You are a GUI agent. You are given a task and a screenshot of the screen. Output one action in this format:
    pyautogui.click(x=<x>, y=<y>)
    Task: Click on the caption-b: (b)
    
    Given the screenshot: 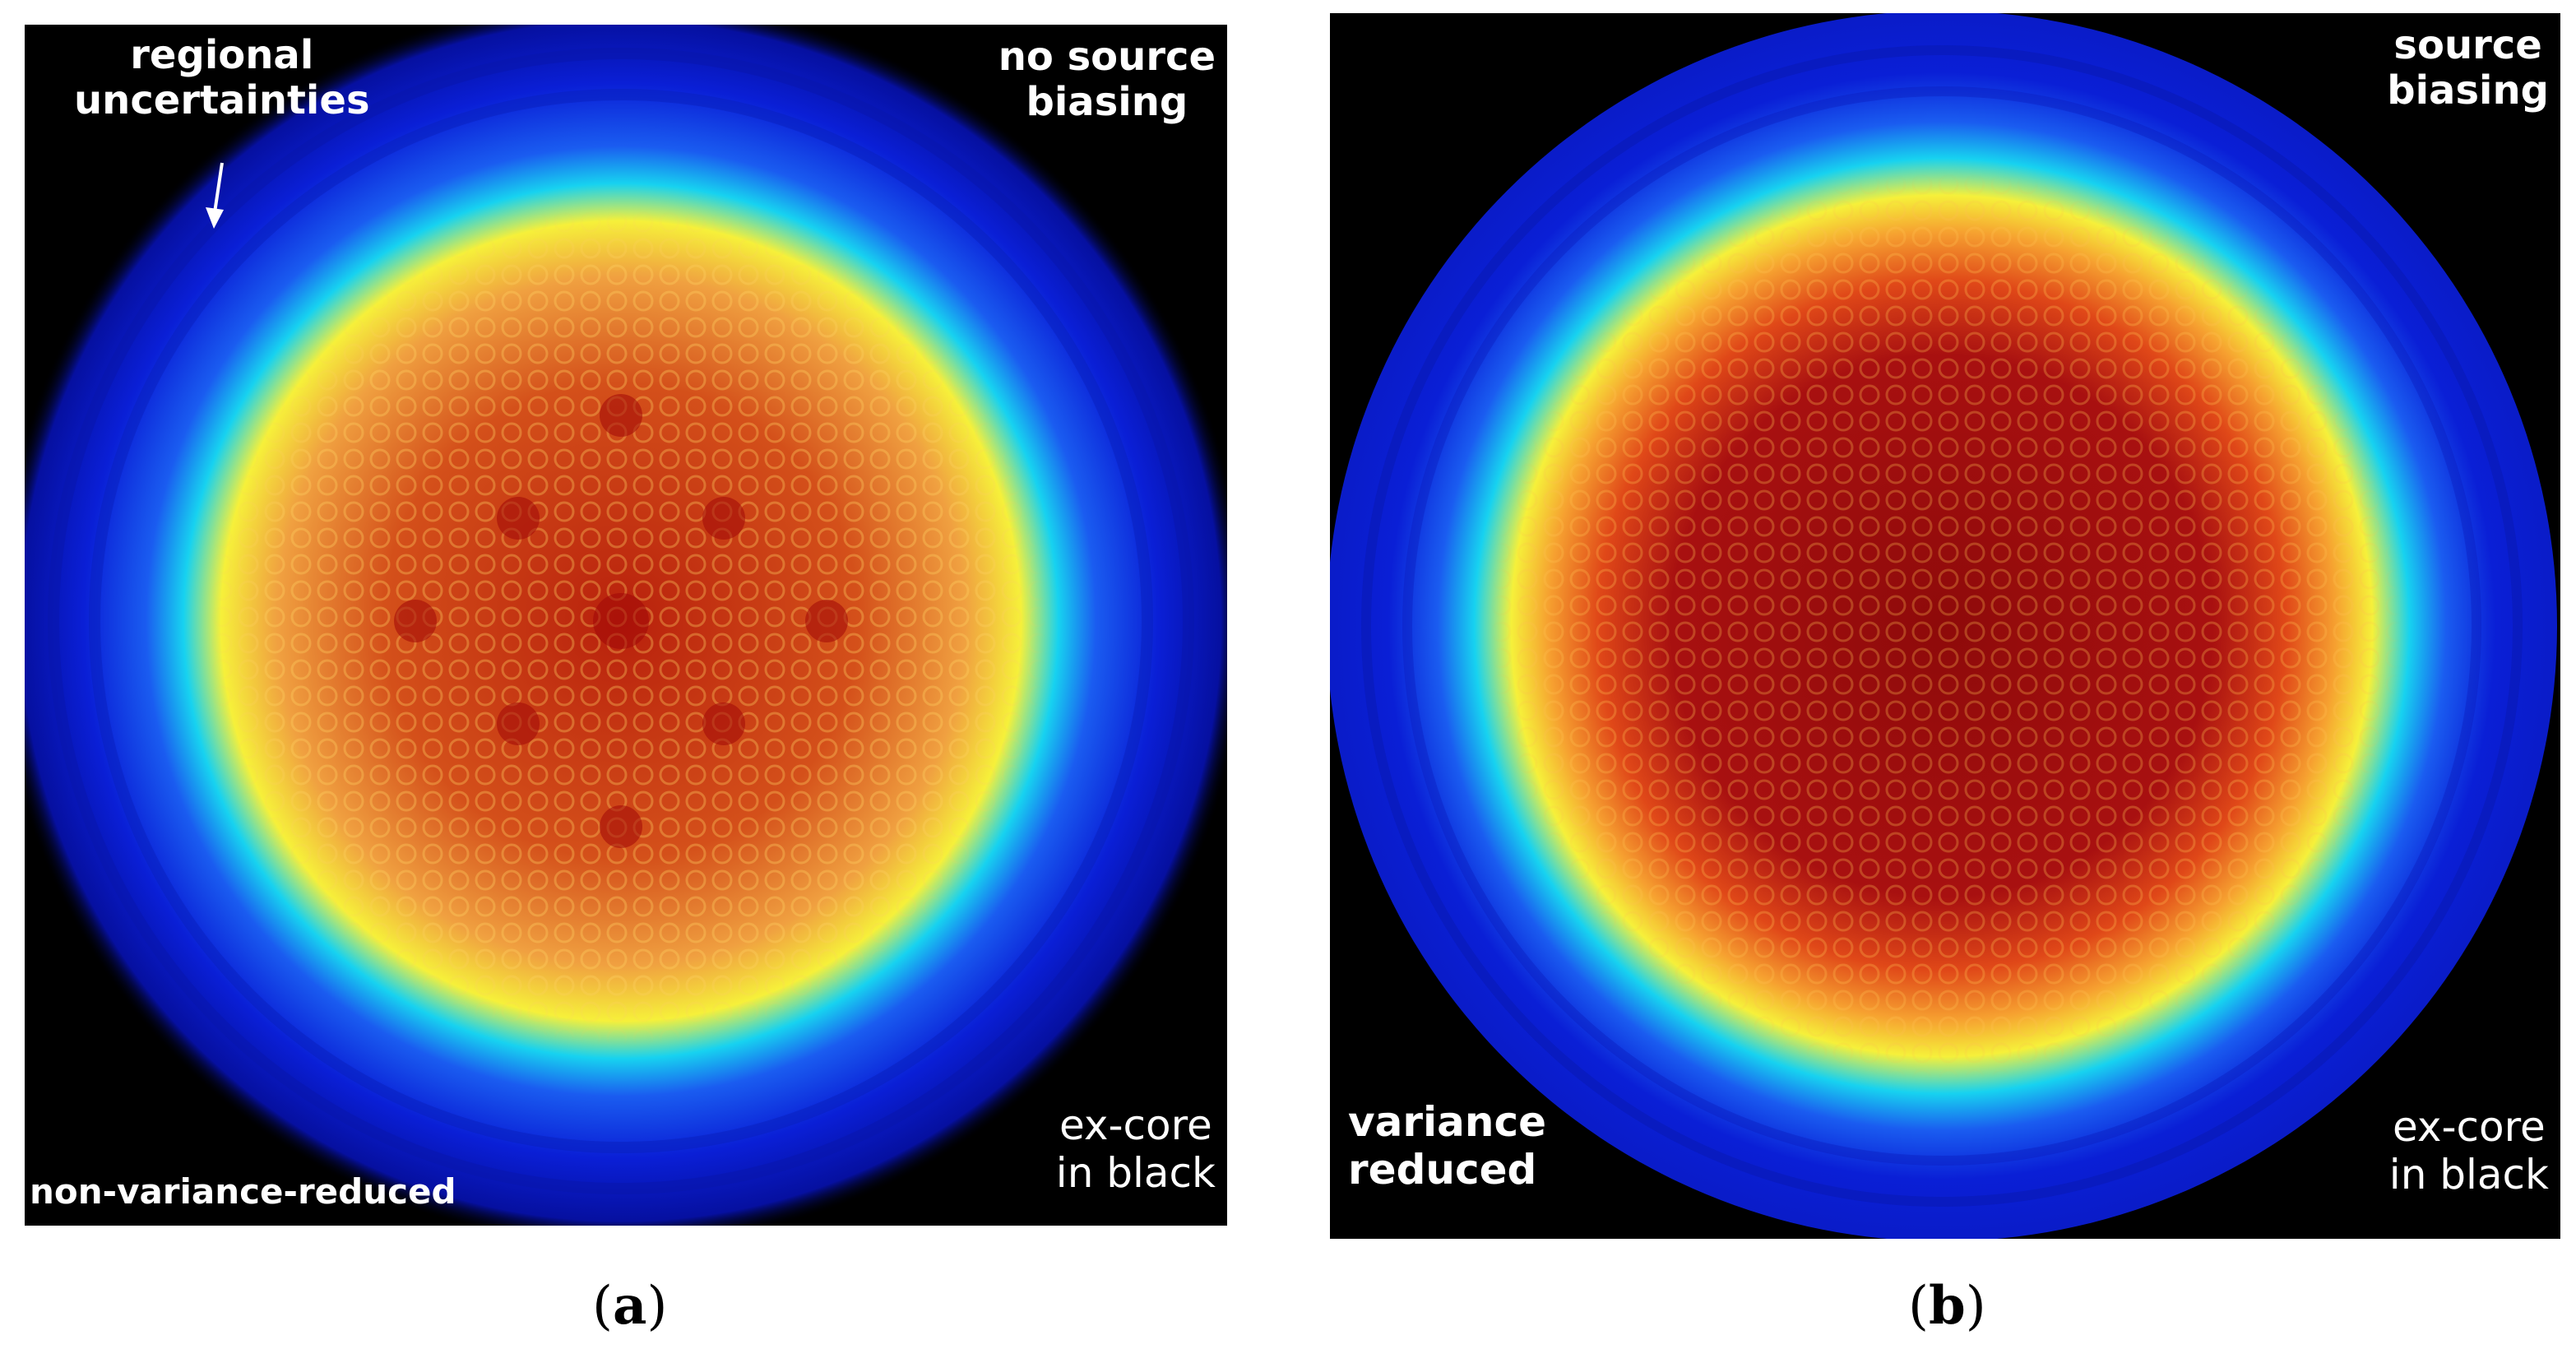 What is the action you would take?
    pyautogui.click(x=1947, y=1306)
    